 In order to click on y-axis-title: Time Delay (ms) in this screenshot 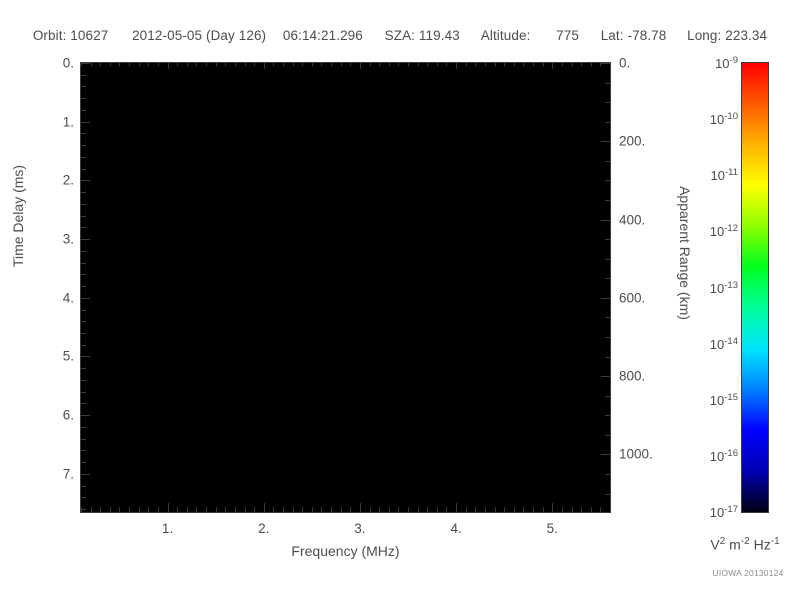, I will do `click(18, 216)`.